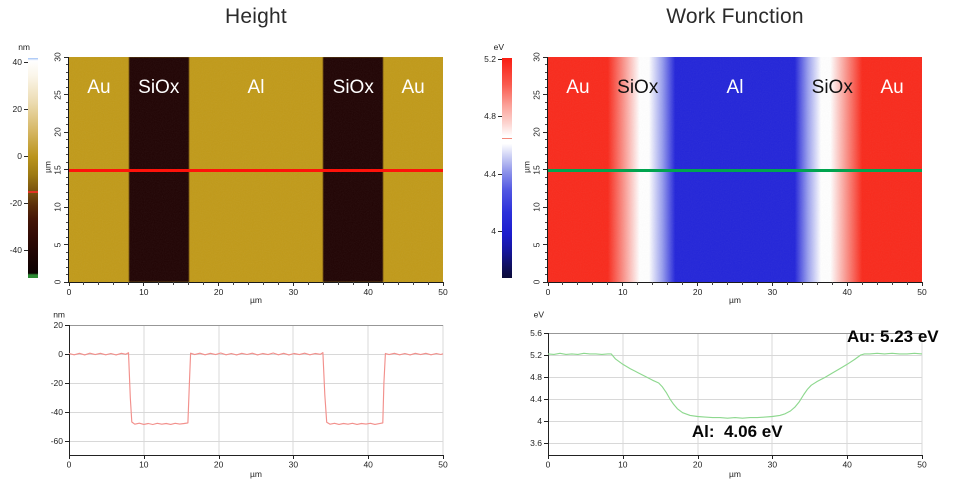  What do you see at coordinates (57, 169) in the screenshot?
I see `height-map-y-tick-label: 15` at bounding box center [57, 169].